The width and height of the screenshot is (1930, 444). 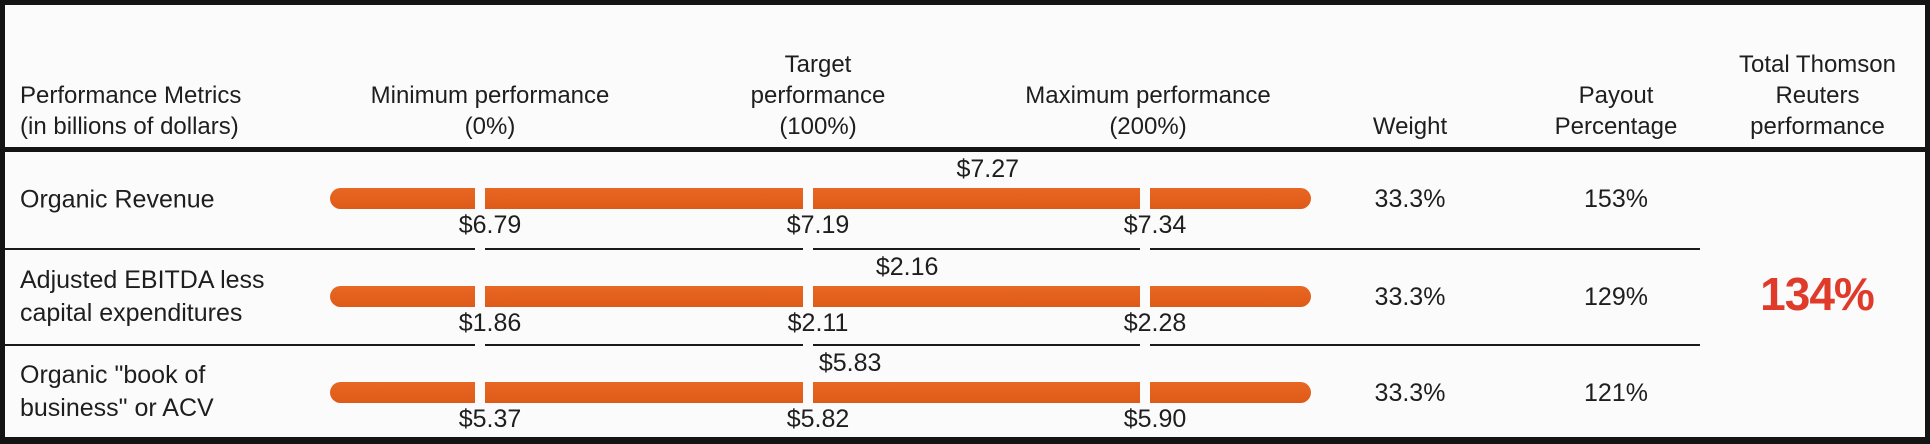 I want to click on header-payout-percentage: Payout Percentage, so click(x=1616, y=111).